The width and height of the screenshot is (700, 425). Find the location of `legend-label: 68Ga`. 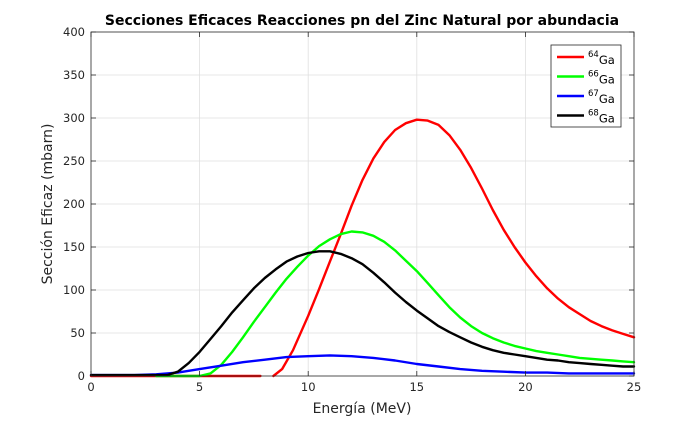

legend-label: 68Ga is located at coordinates (601, 117).